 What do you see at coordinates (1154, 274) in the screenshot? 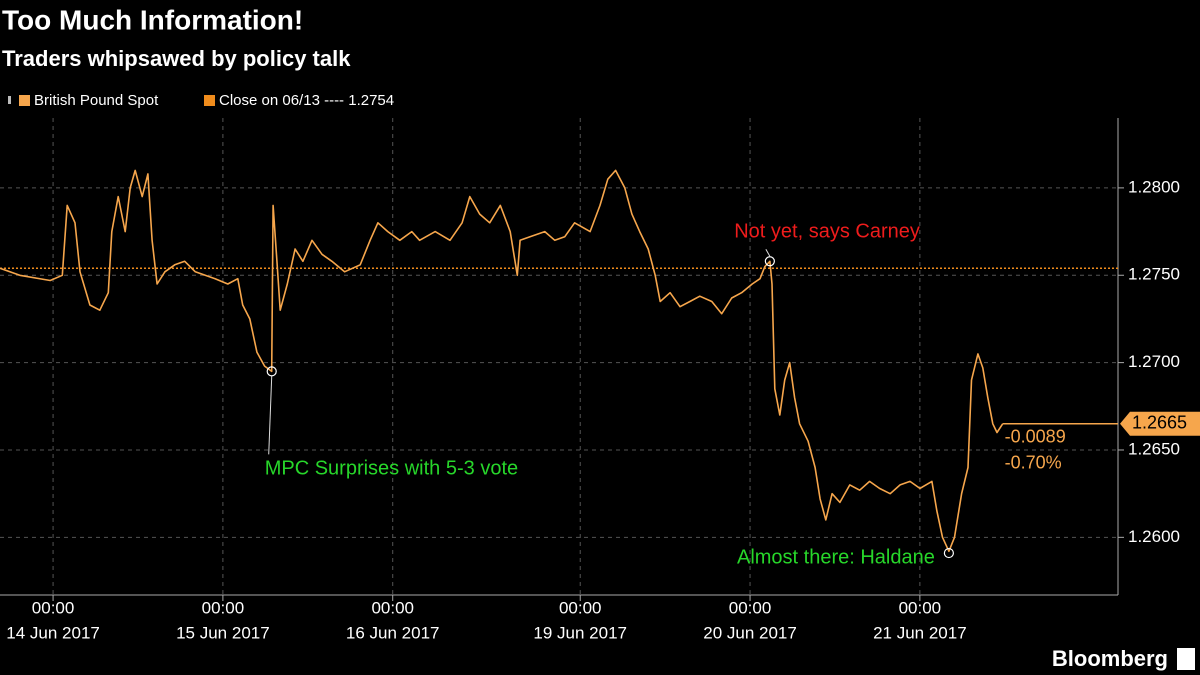
I see `y-tick-label: 1.2750` at bounding box center [1154, 274].